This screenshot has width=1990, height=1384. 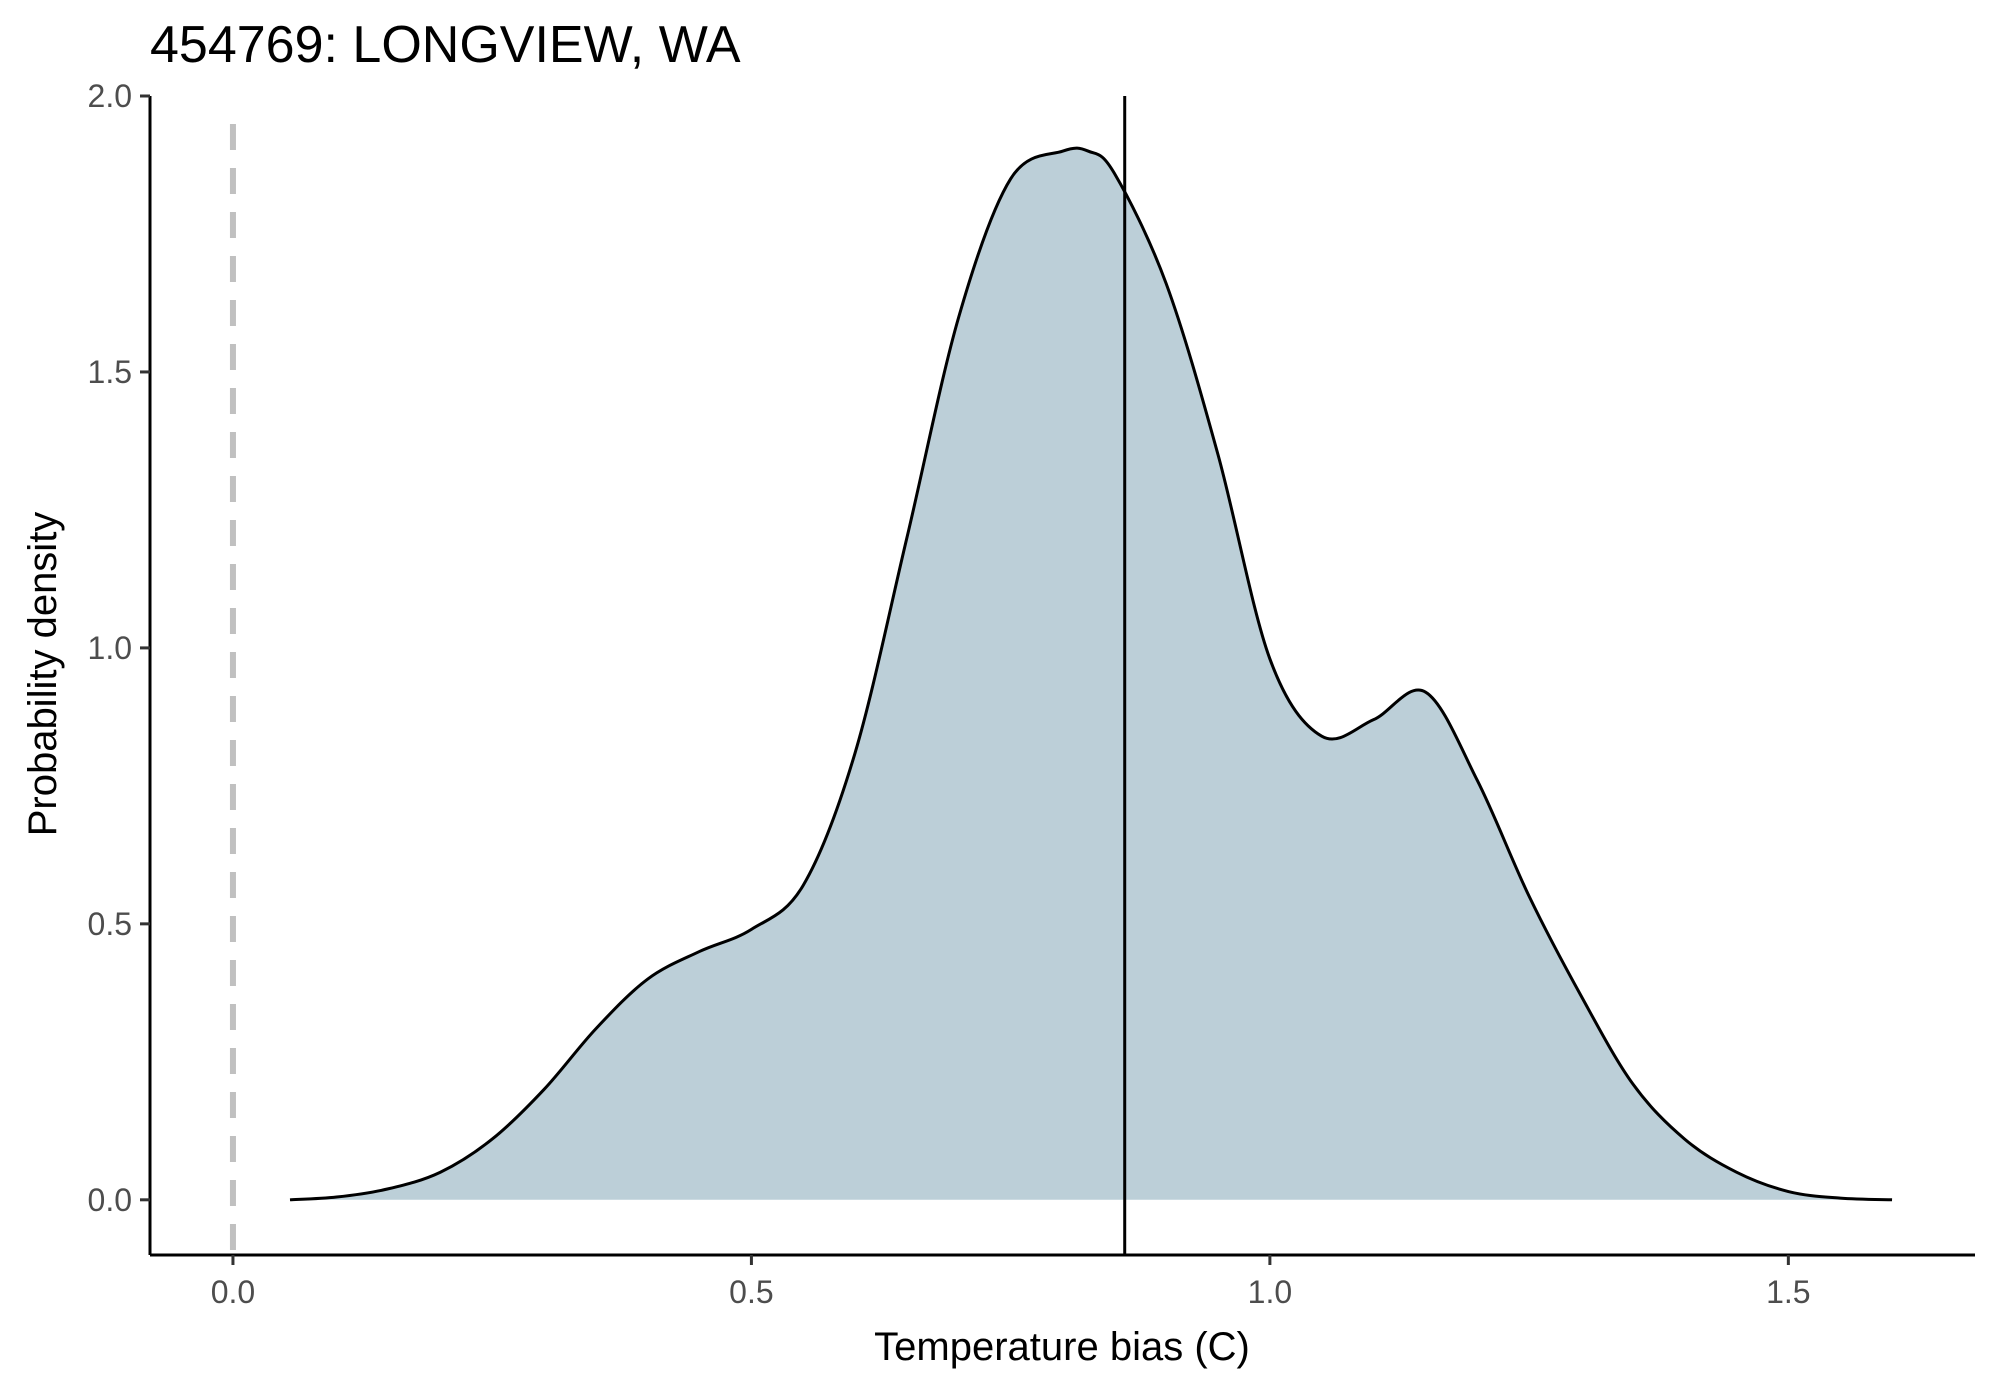 I want to click on y-tick-label: 2.0, so click(x=110, y=96).